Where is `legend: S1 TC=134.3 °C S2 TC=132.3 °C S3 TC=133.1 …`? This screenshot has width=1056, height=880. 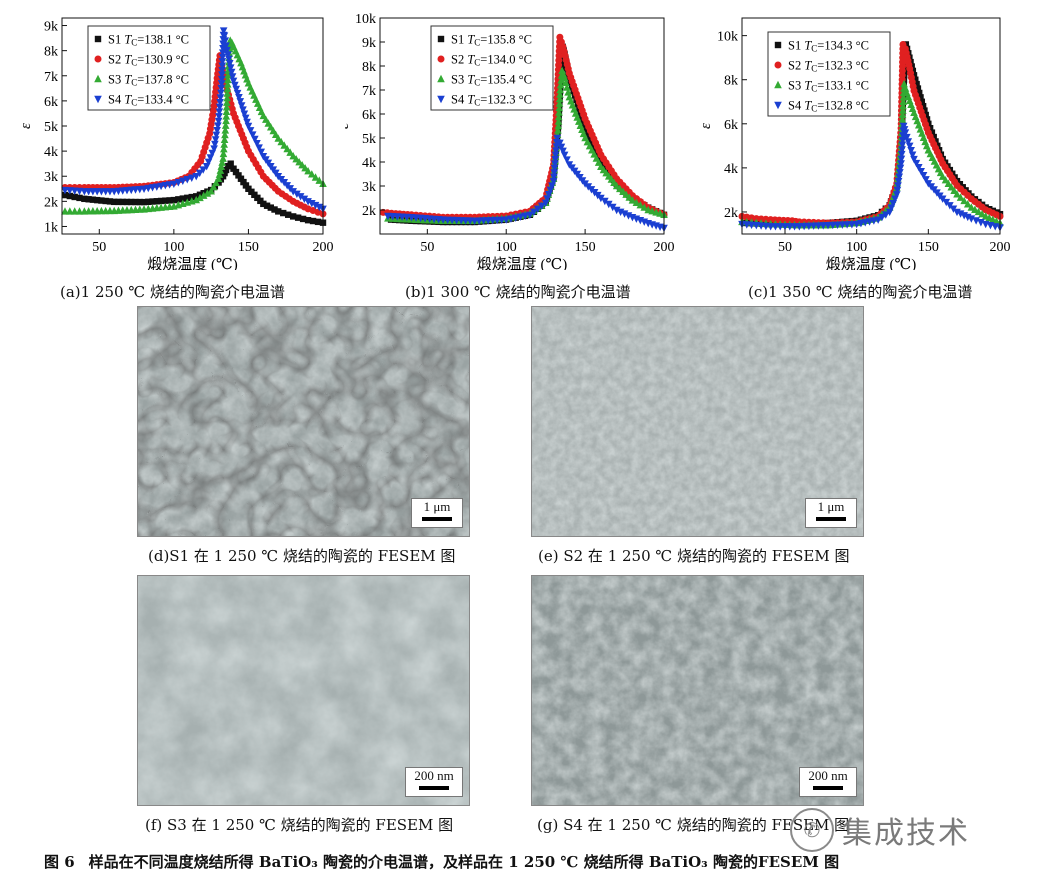 legend: S1 TC=134.3 °C S2 TC=132.3 °C S3 TC=133.1 … is located at coordinates (829, 74).